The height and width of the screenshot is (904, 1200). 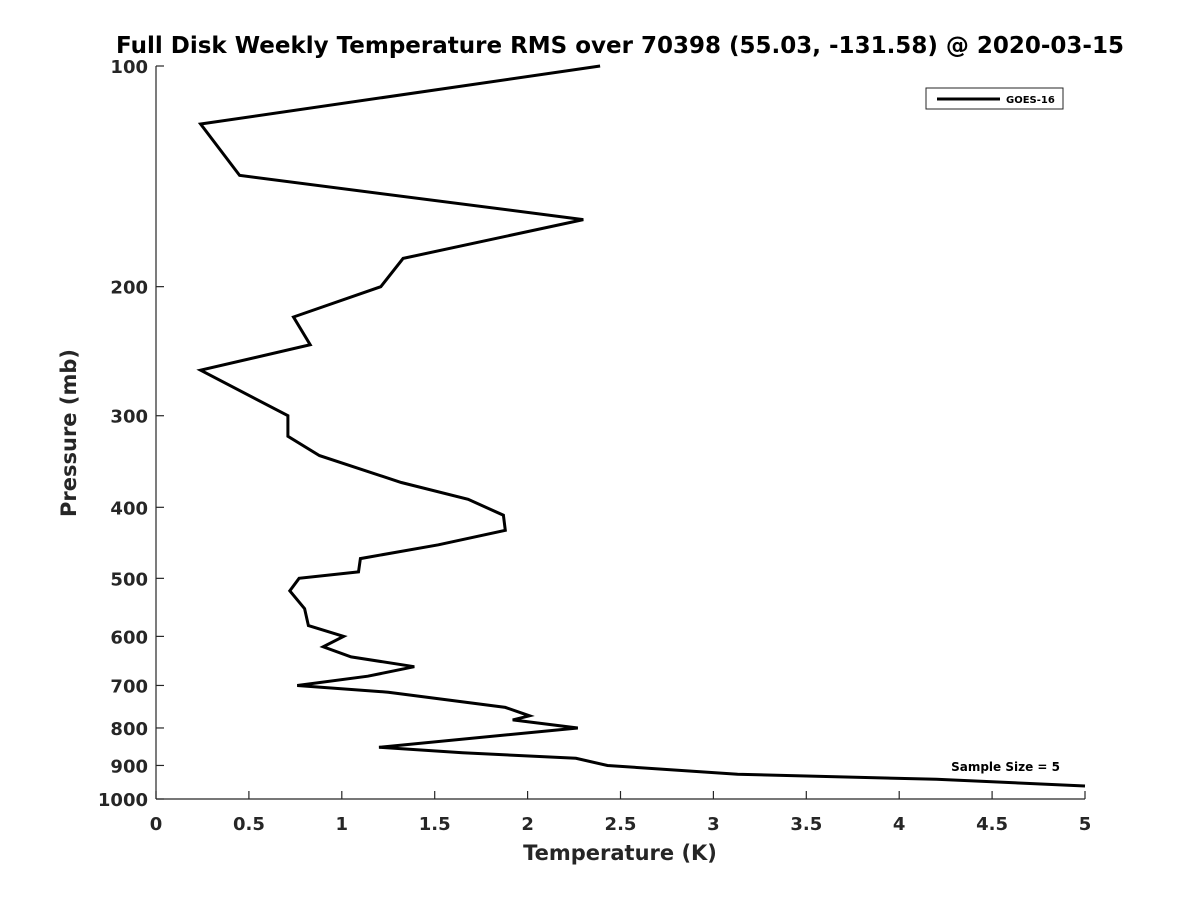 I want to click on y-tick-label: 600, so click(x=129, y=637).